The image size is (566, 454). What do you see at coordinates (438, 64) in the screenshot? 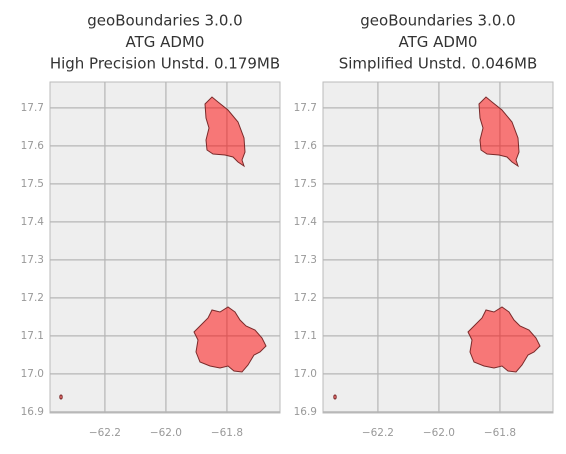
I see `chart-title: Simplified Unstd. 0.046MB` at bounding box center [438, 64].